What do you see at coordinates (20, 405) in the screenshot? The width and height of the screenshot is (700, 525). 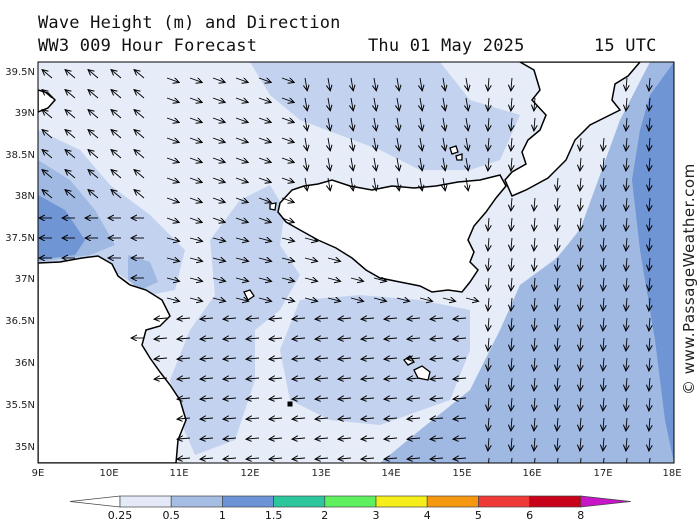 I see `lat-label: 35.5N` at bounding box center [20, 405].